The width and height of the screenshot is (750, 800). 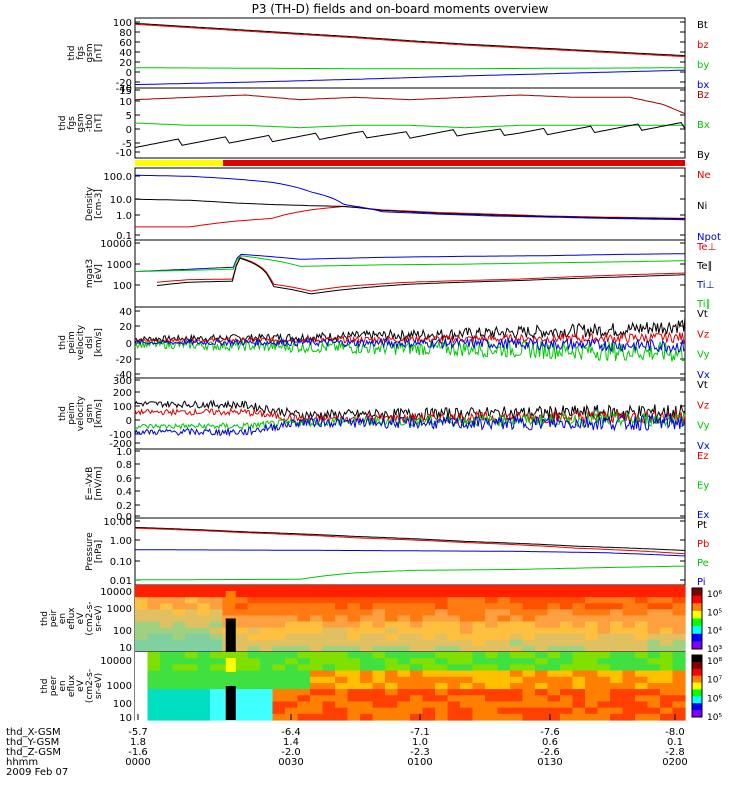 What do you see at coordinates (701, 582) in the screenshot?
I see `legend-Pi: Pi` at bounding box center [701, 582].